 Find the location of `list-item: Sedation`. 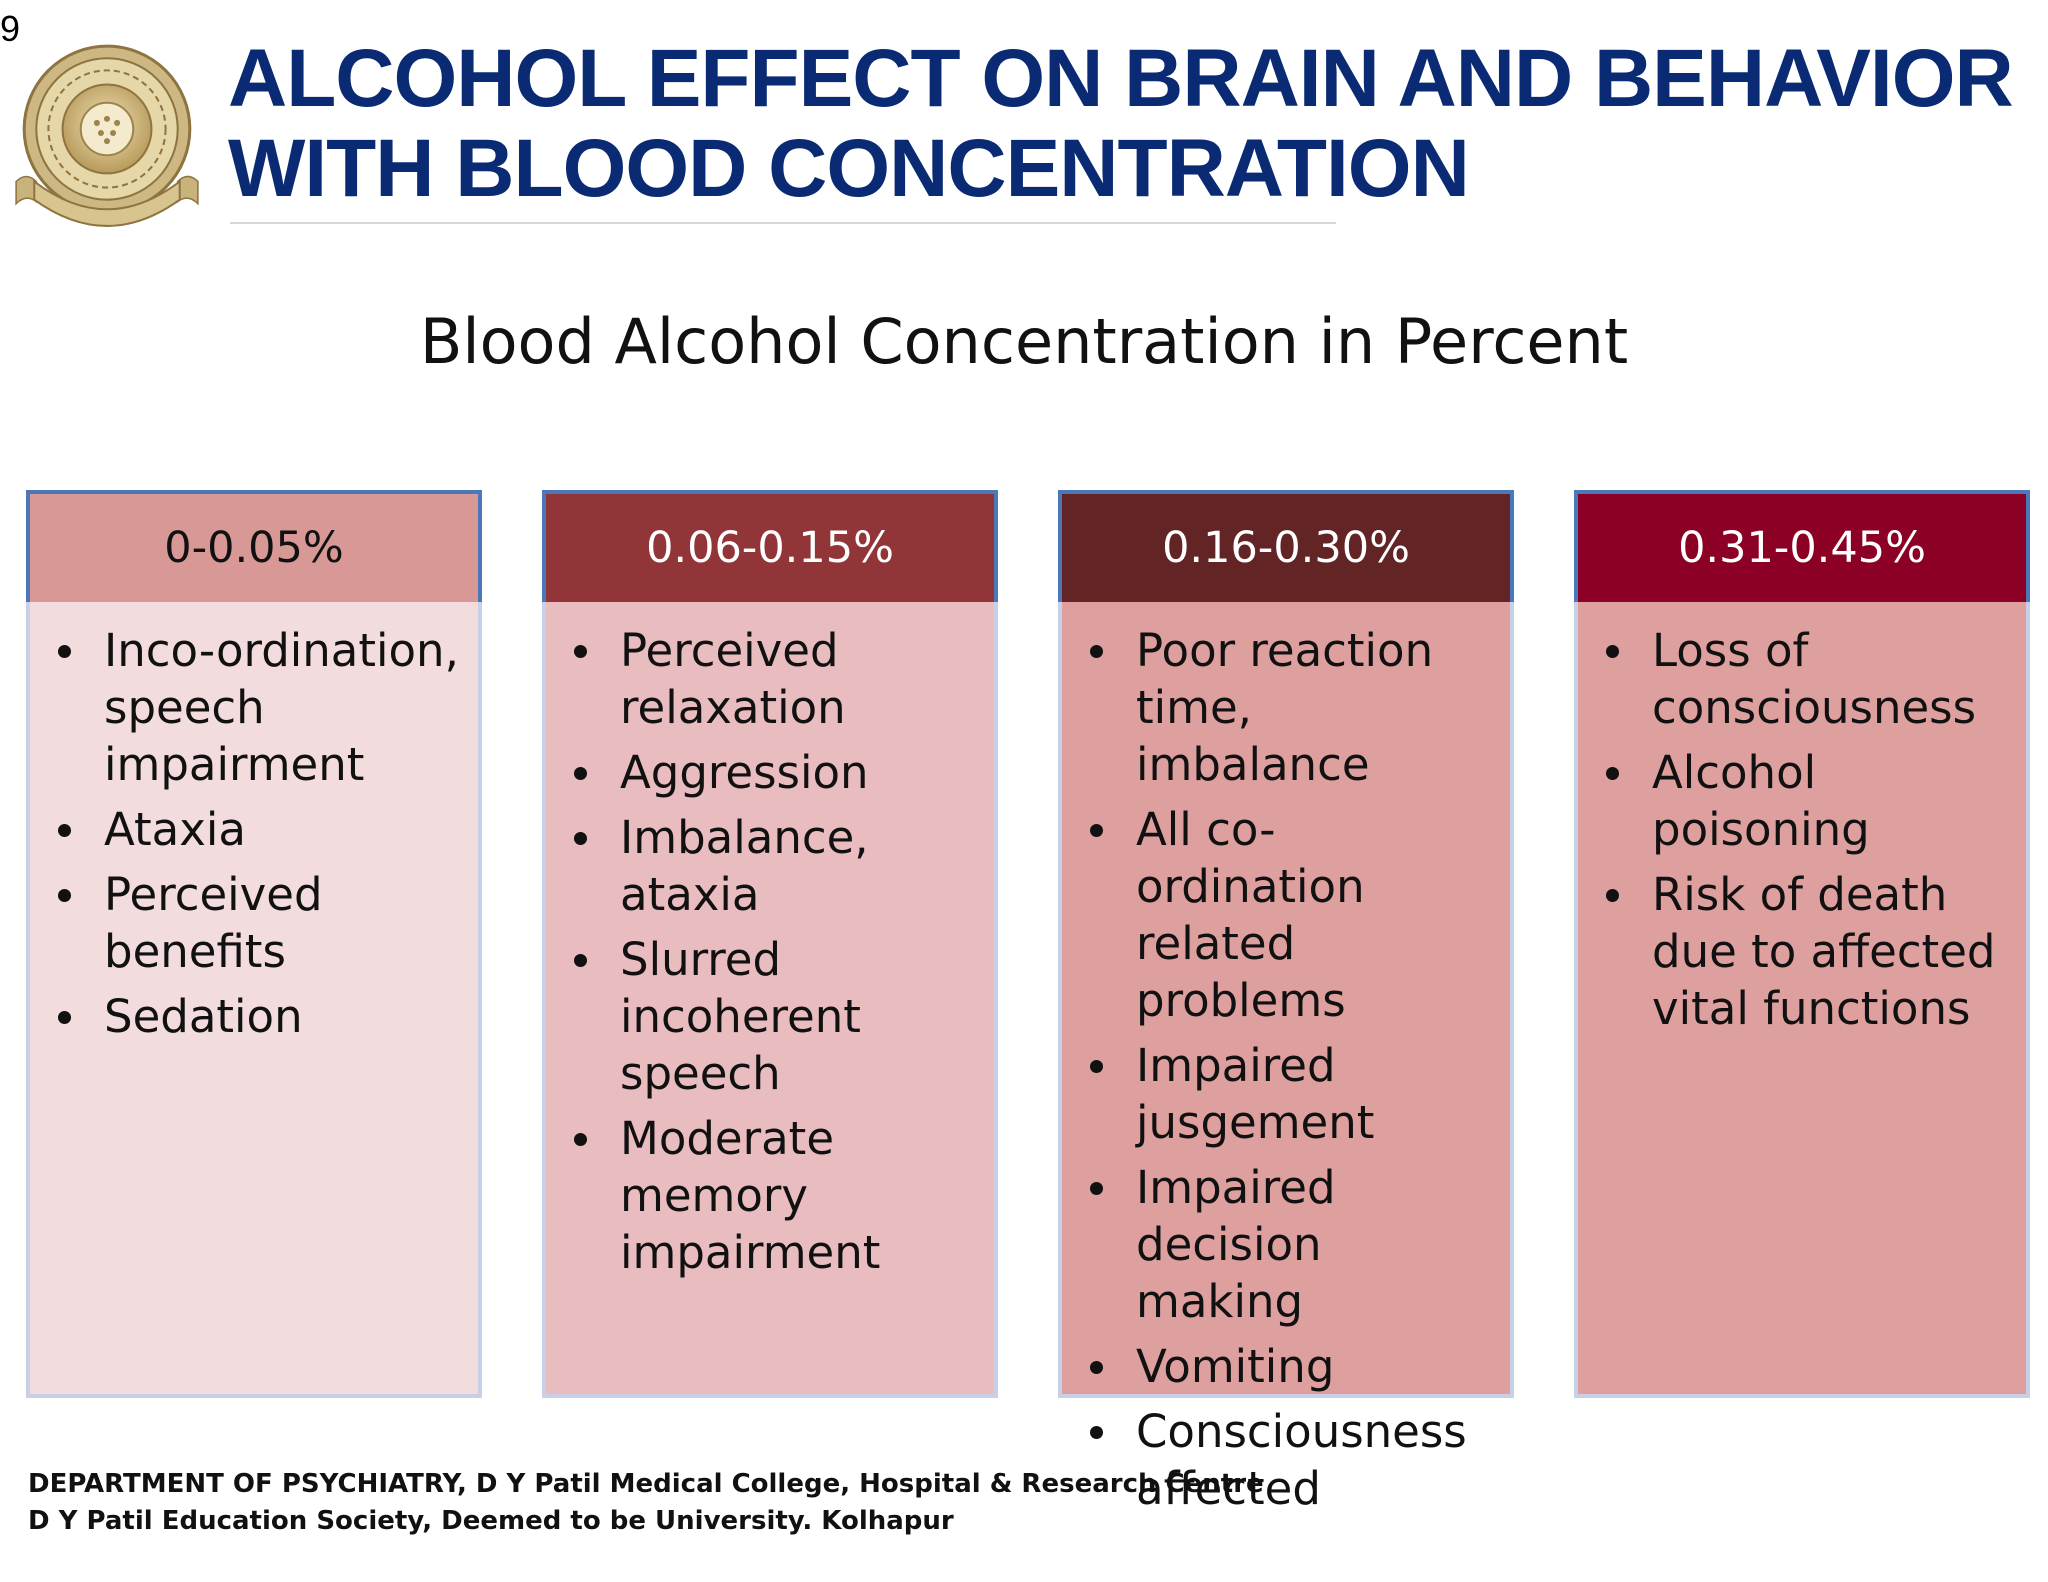

list-item: Sedation is located at coordinates (256, 1016).